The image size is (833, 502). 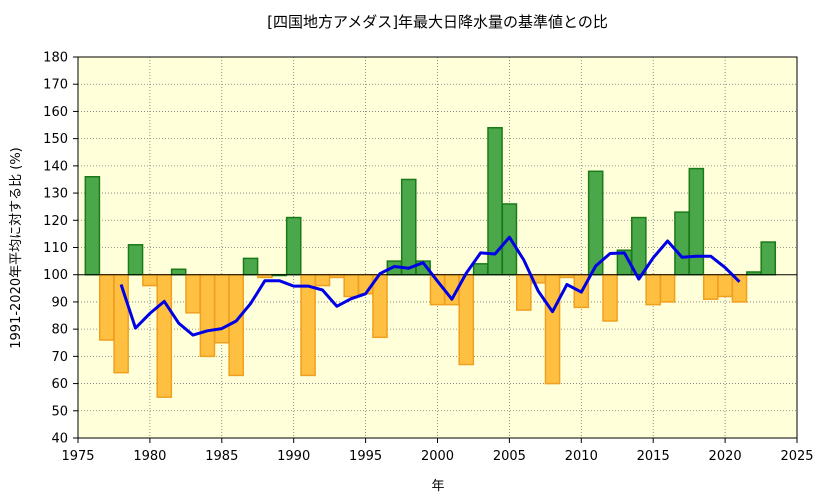 What do you see at coordinates (653, 456) in the screenshot?
I see `x-tick-label: 2015` at bounding box center [653, 456].